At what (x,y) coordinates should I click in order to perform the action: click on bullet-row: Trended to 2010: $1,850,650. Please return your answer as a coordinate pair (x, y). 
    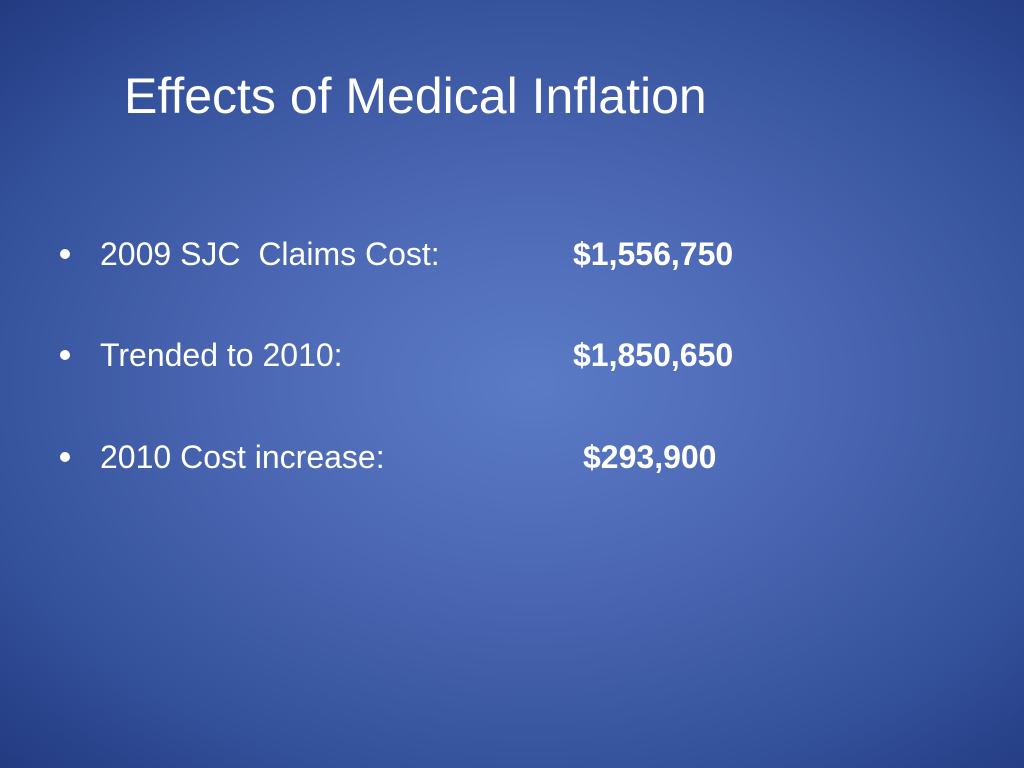
    Looking at the image, I should click on (512, 355).